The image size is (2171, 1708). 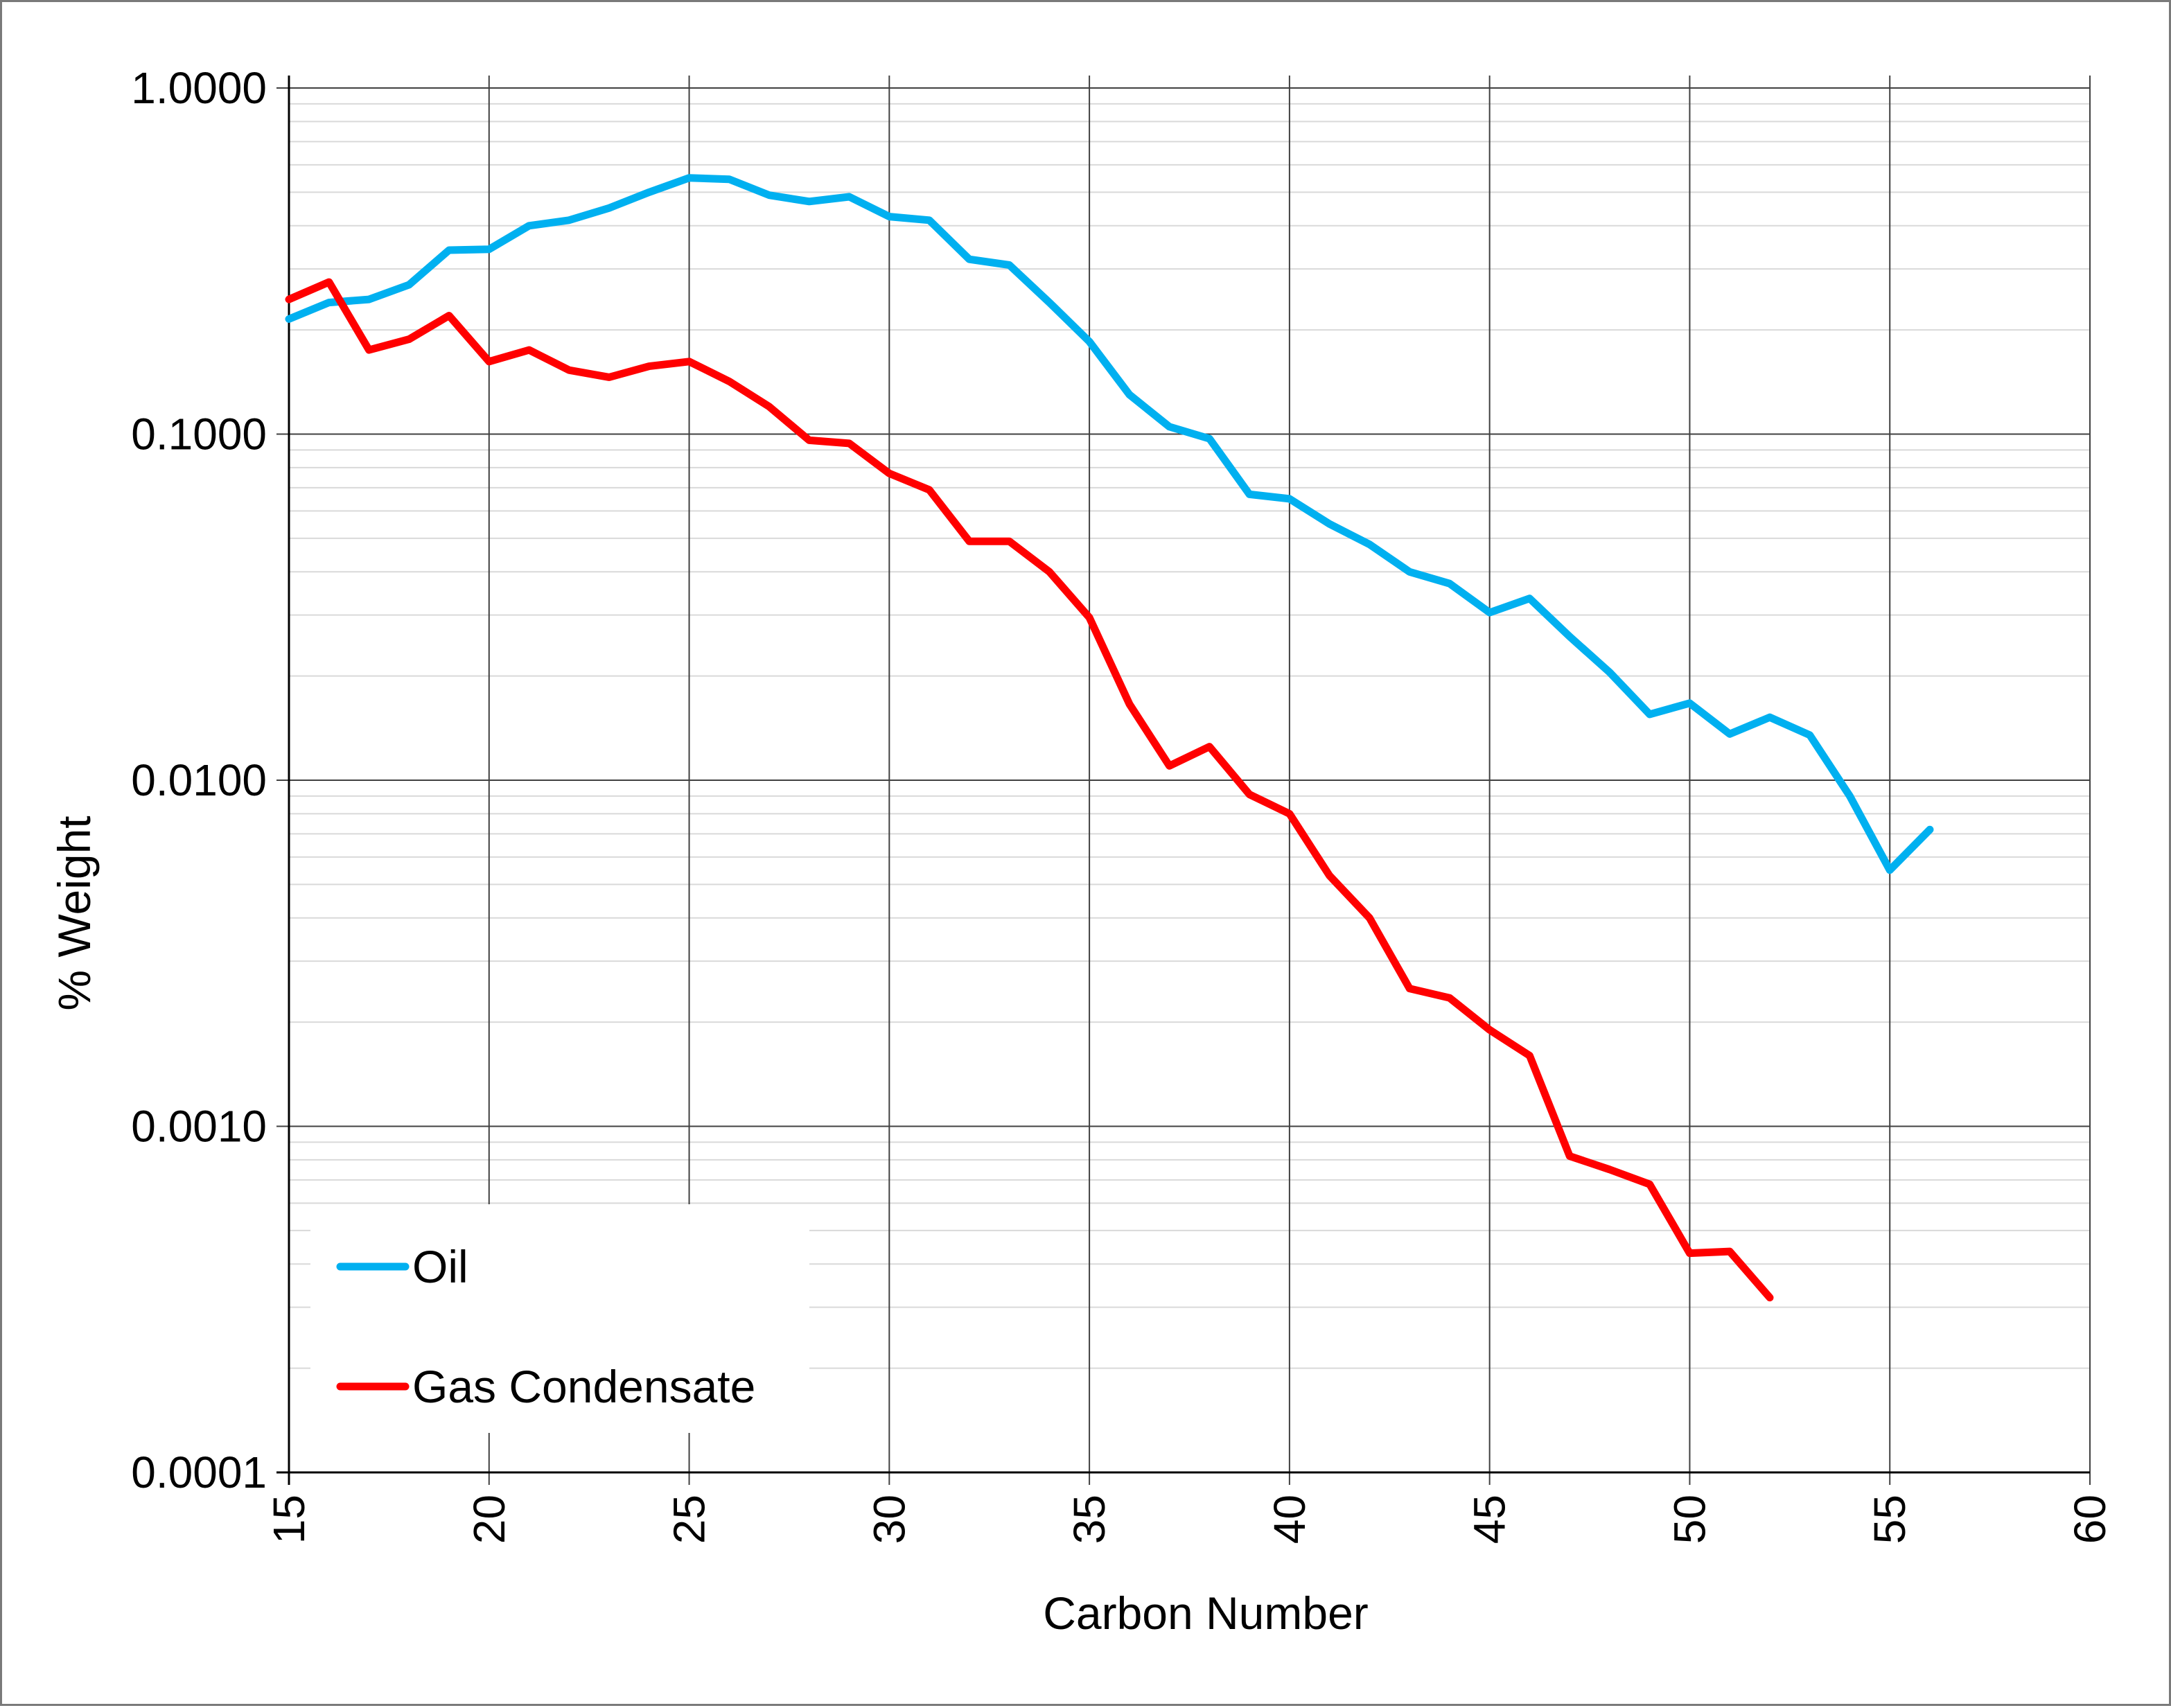 I want to click on x-tick-label: 25, so click(x=689, y=1520).